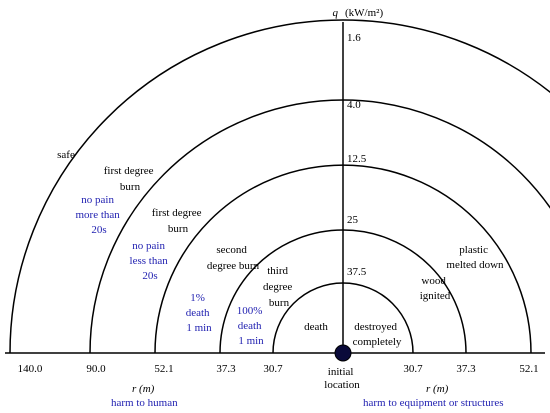 This screenshot has height=413, width=550. I want to click on r-value-right: 52.1, so click(528, 369).